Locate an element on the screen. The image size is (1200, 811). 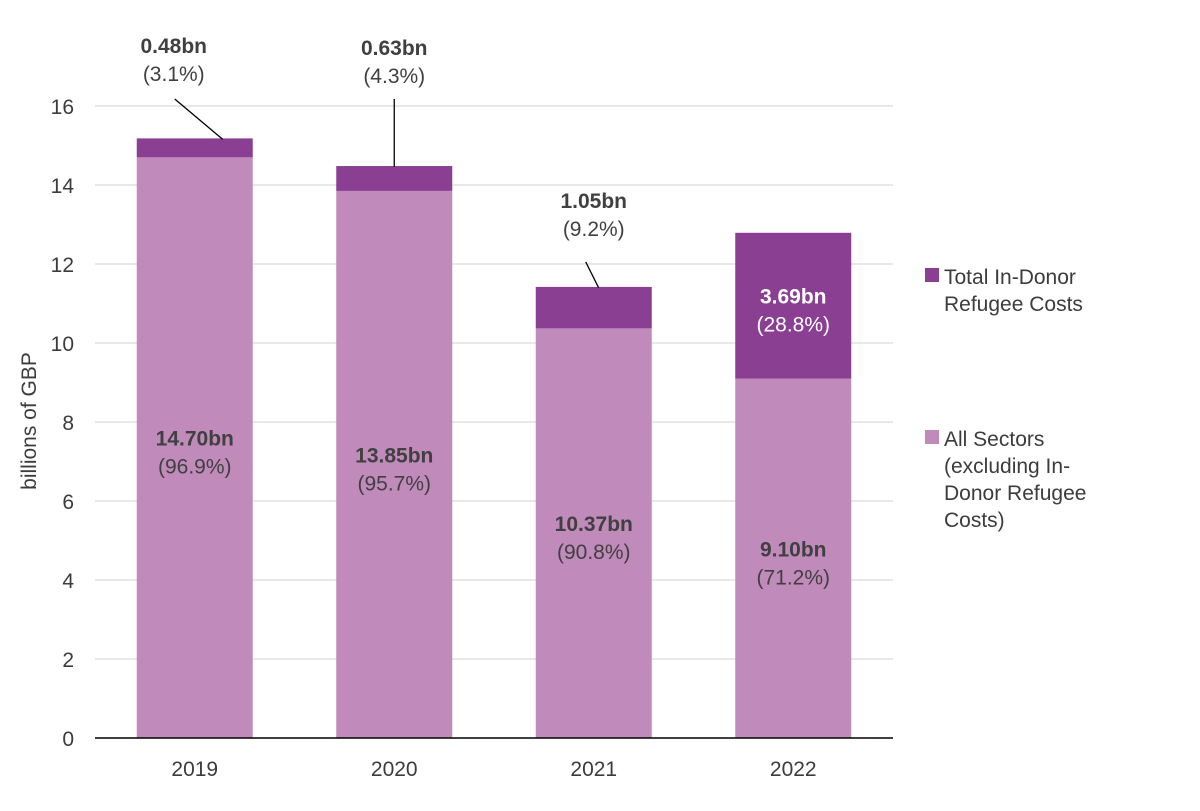
data-label-value: 9.10bn is located at coordinates (793, 549).